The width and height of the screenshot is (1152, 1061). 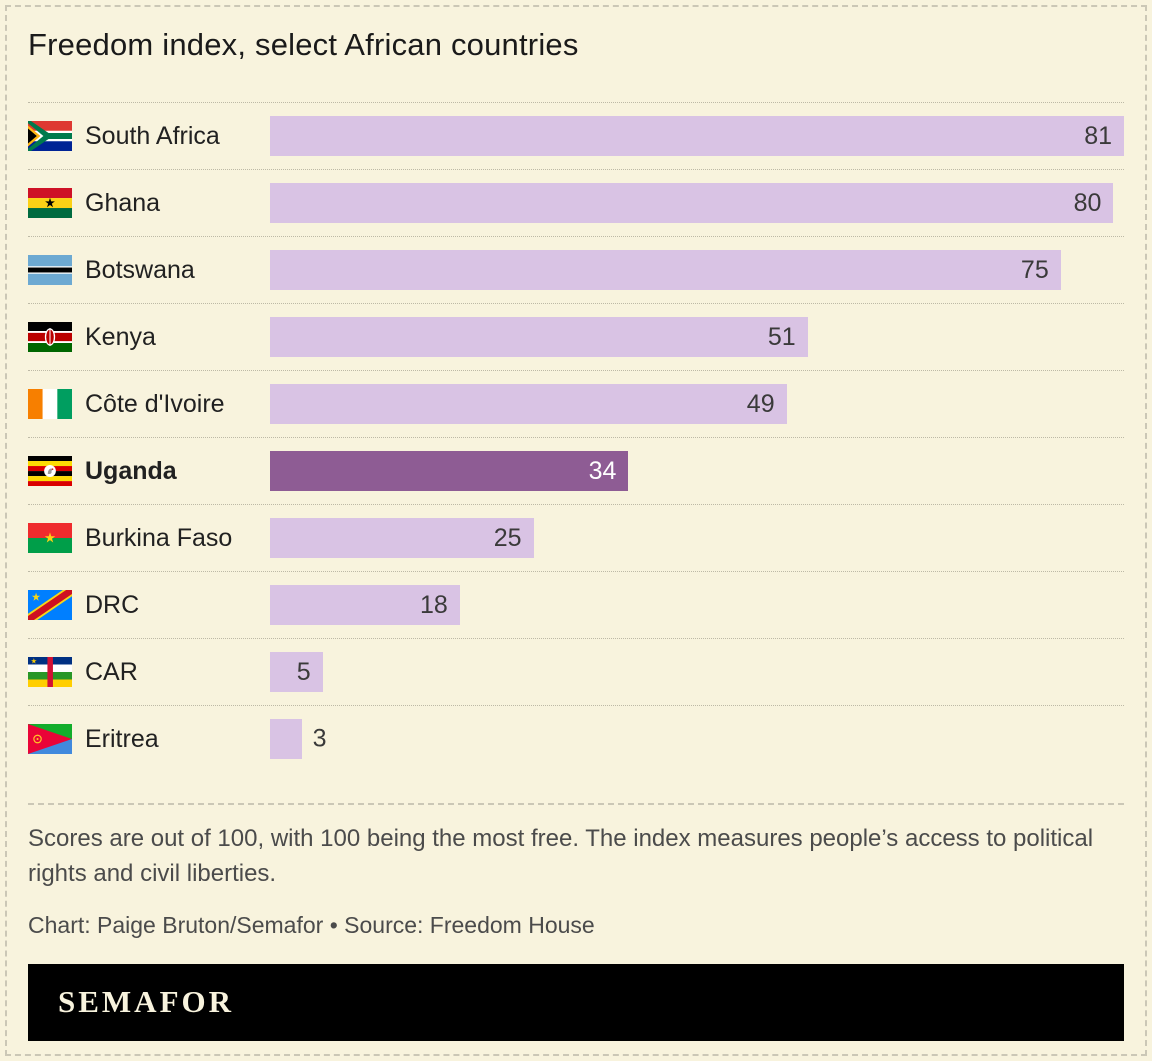 I want to click on bar-value-label: 5, so click(x=303, y=671).